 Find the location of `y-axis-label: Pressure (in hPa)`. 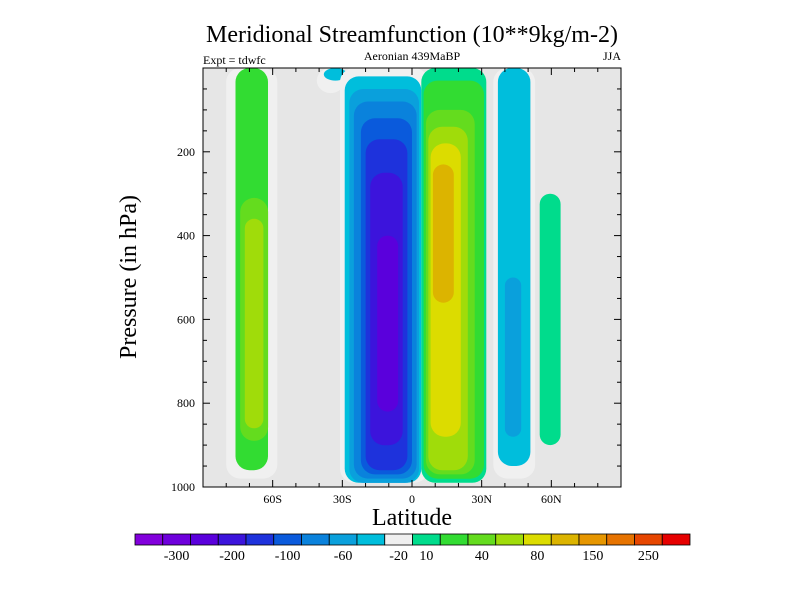

y-axis-label: Pressure (in hPa) is located at coordinates (129, 277).